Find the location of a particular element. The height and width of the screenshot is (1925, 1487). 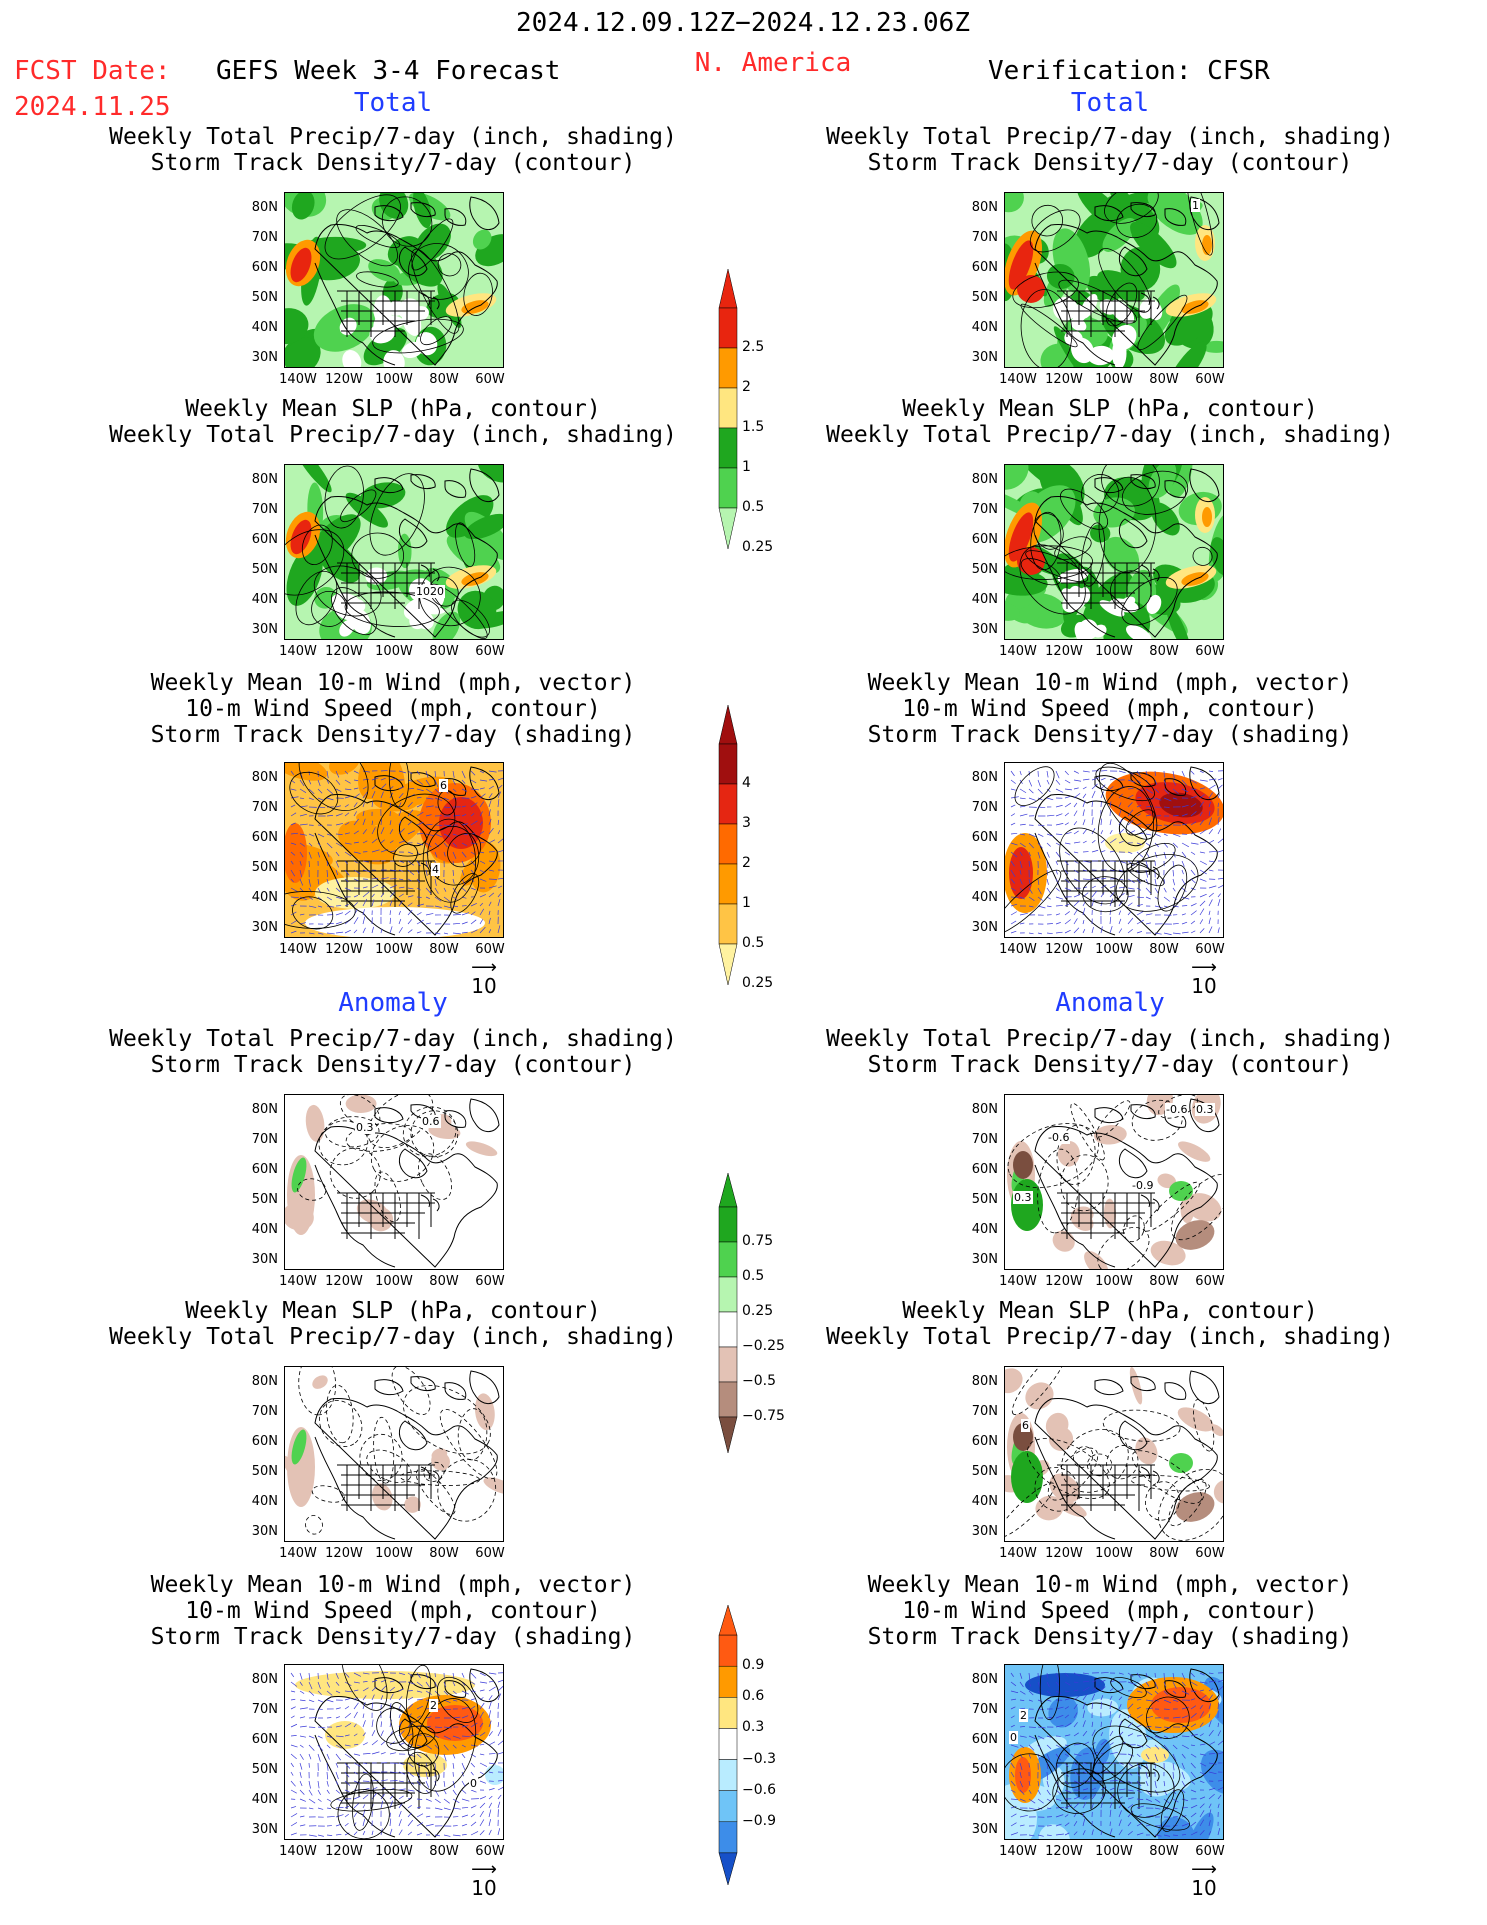

contour-label: -0.9 is located at coordinates (1143, 1185).